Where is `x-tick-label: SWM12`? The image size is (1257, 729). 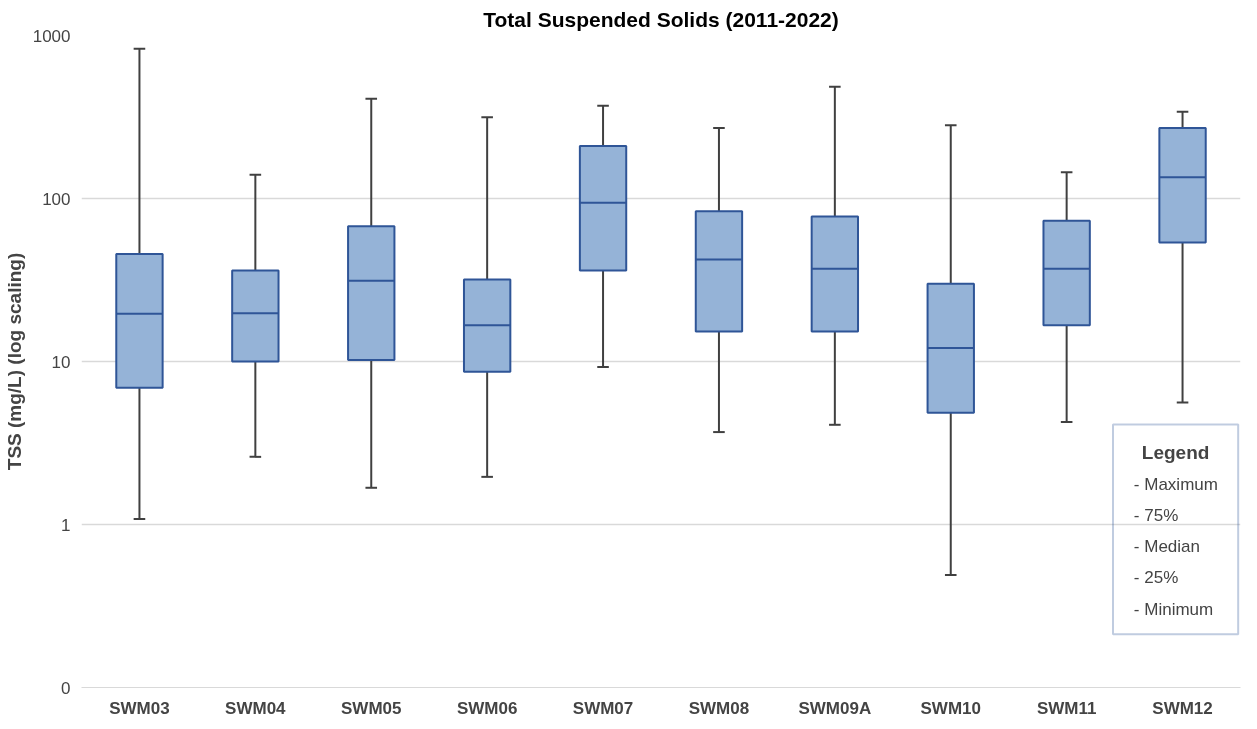 x-tick-label: SWM12 is located at coordinates (1182, 708).